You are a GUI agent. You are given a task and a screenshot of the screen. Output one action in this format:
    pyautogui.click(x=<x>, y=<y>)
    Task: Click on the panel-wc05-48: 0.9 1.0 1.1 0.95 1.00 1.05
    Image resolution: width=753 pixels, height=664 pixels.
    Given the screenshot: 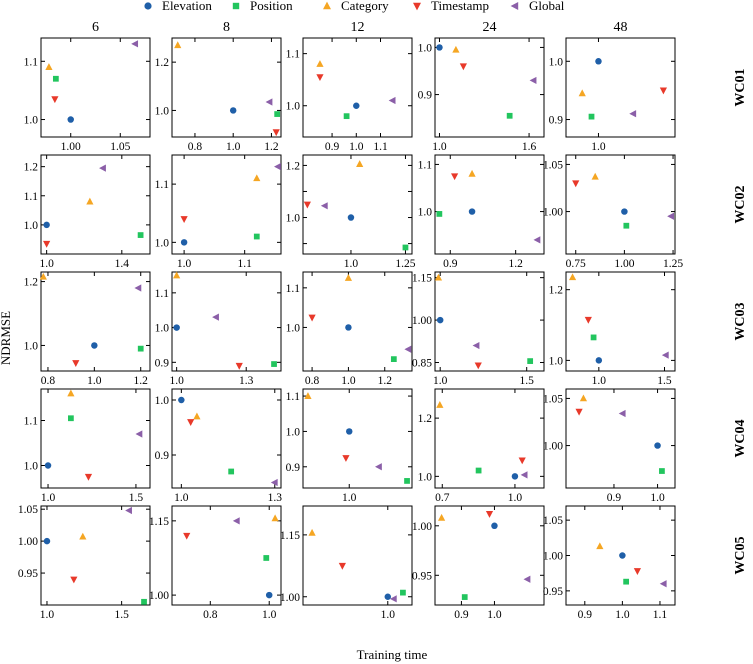 What is the action you would take?
    pyautogui.click(x=609, y=563)
    